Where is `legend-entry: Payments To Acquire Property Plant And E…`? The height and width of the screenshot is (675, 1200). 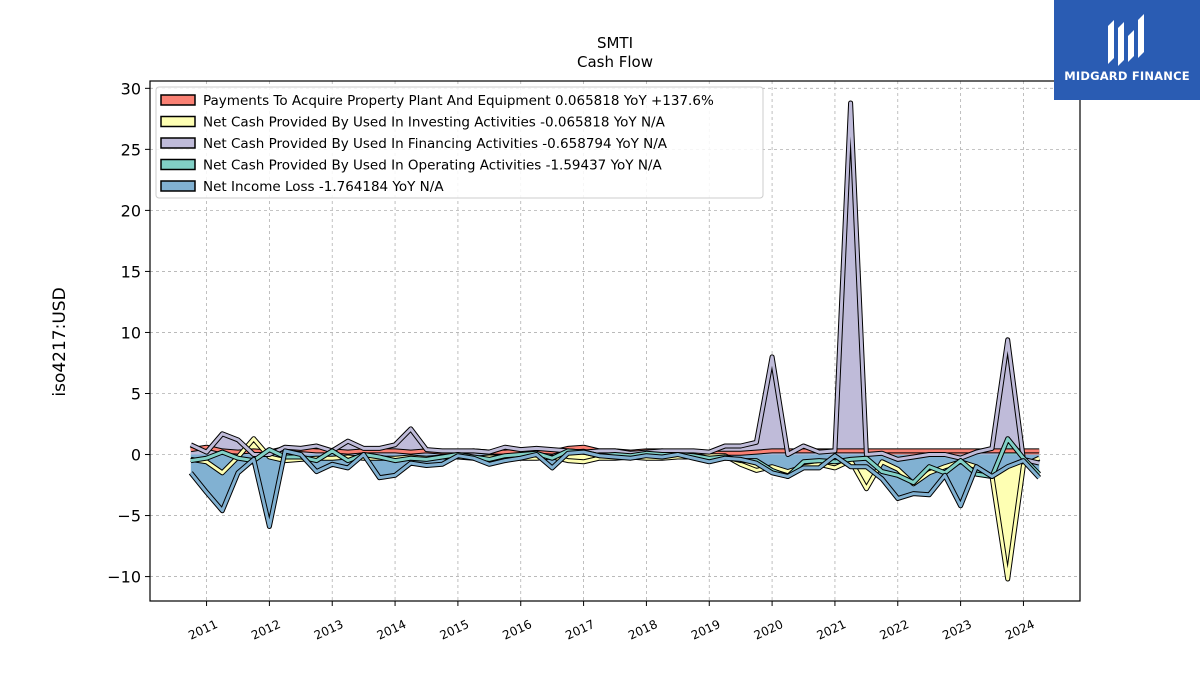
legend-entry: Payments To Acquire Property Plant And E… is located at coordinates (458, 101).